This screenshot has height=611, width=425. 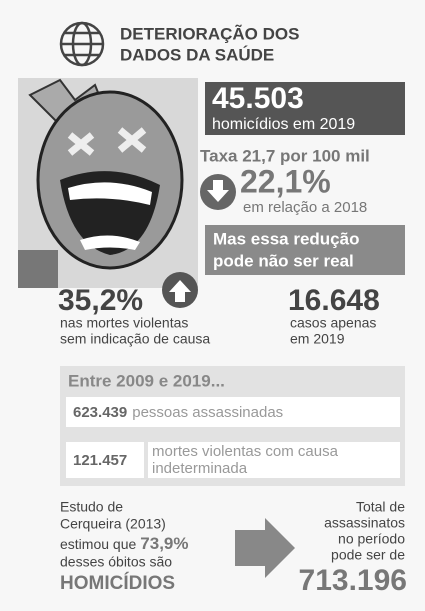 What do you see at coordinates (305, 250) in the screenshot?
I see `warning-box` at bounding box center [305, 250].